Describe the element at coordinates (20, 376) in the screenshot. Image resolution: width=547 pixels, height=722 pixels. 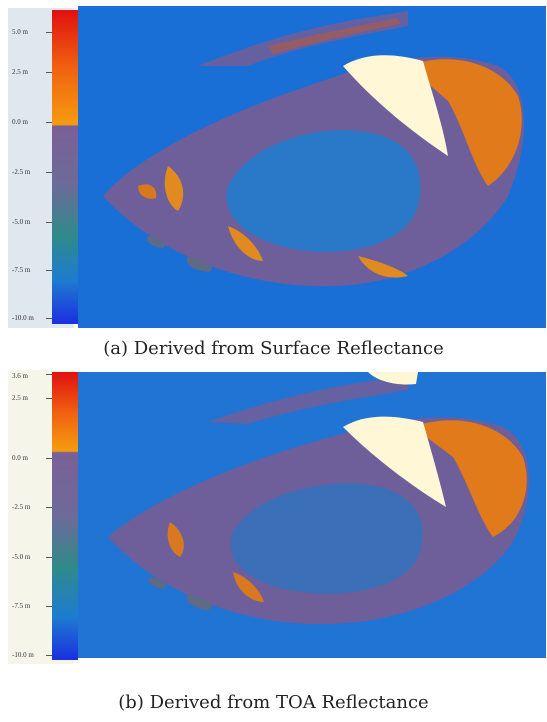
I see `legend-tick-label: 3.6 m` at that location.